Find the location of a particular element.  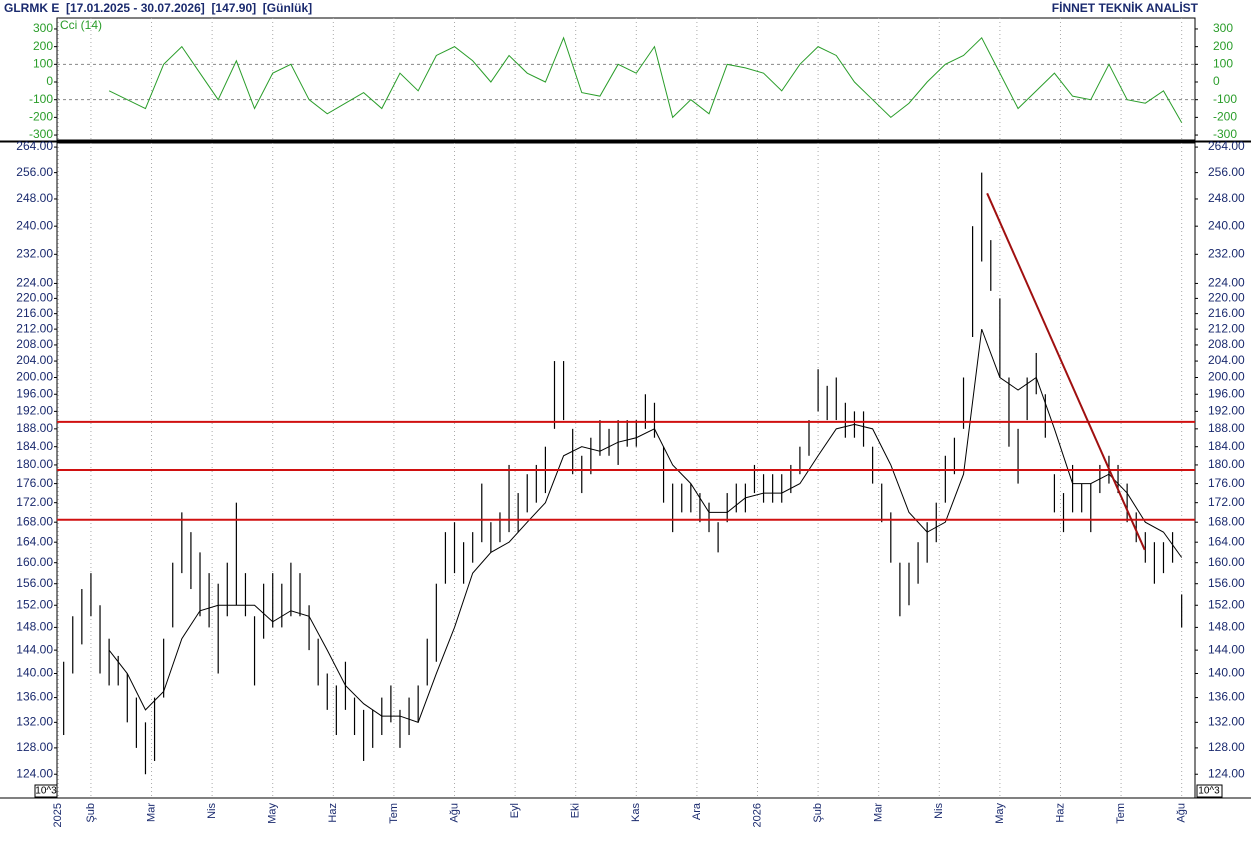

y-tick-label: 212.00 is located at coordinates (34, 328).